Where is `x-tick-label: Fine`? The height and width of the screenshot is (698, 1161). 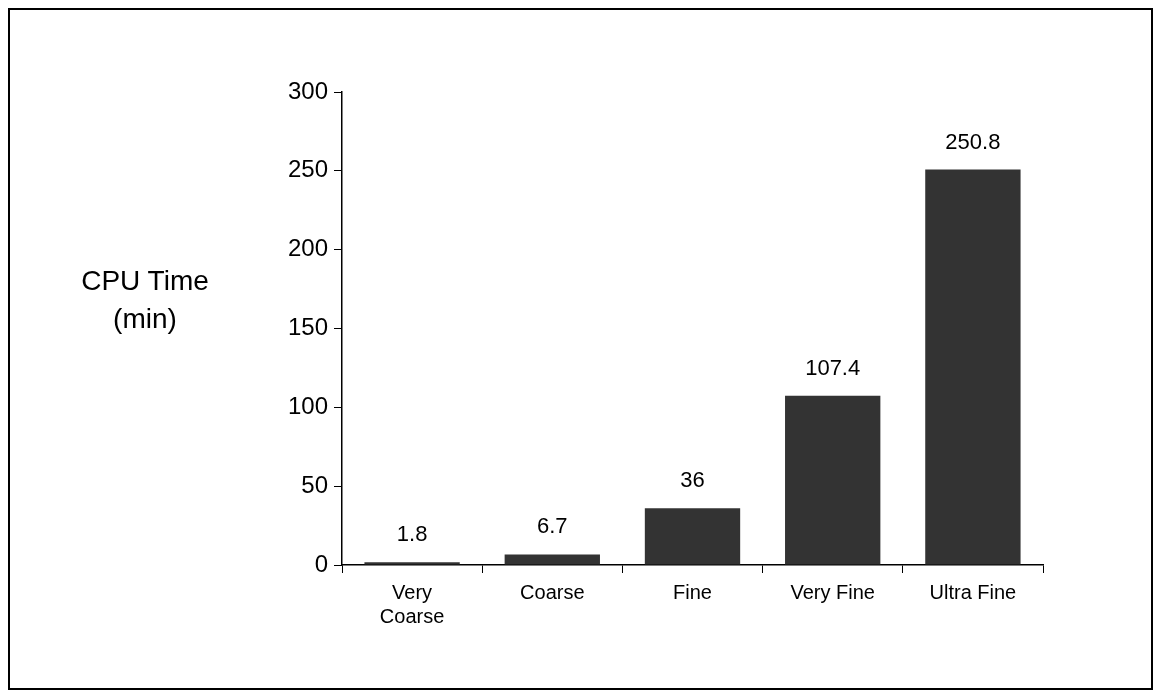 x-tick-label: Fine is located at coordinates (692, 591).